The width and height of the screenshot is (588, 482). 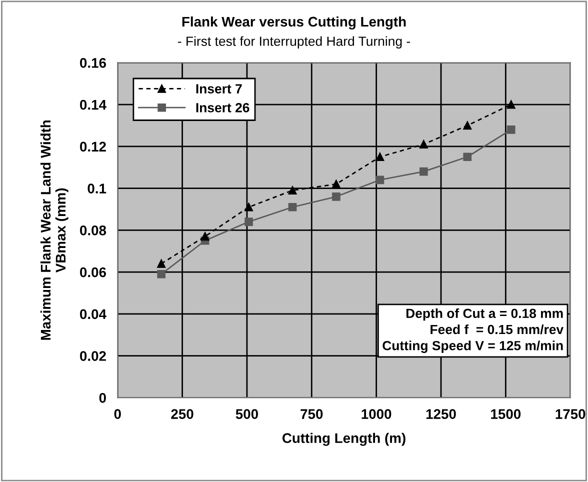 What do you see at coordinates (294, 23) in the screenshot?
I see `chart-title: Flank Wear versus Cutting Length` at bounding box center [294, 23].